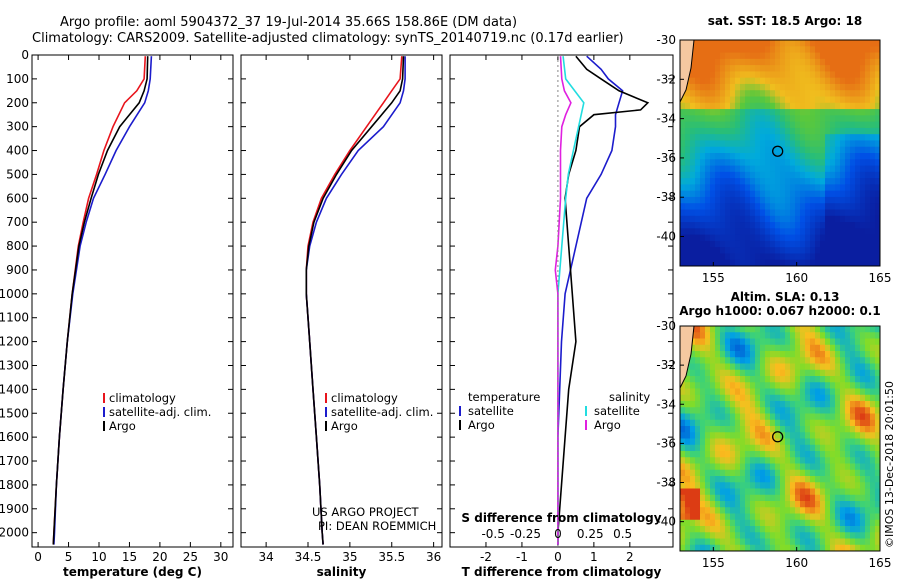 This screenshot has width=900, height=580. What do you see at coordinates (190, 557) in the screenshot?
I see `x-tick-label: 25` at bounding box center [190, 557].